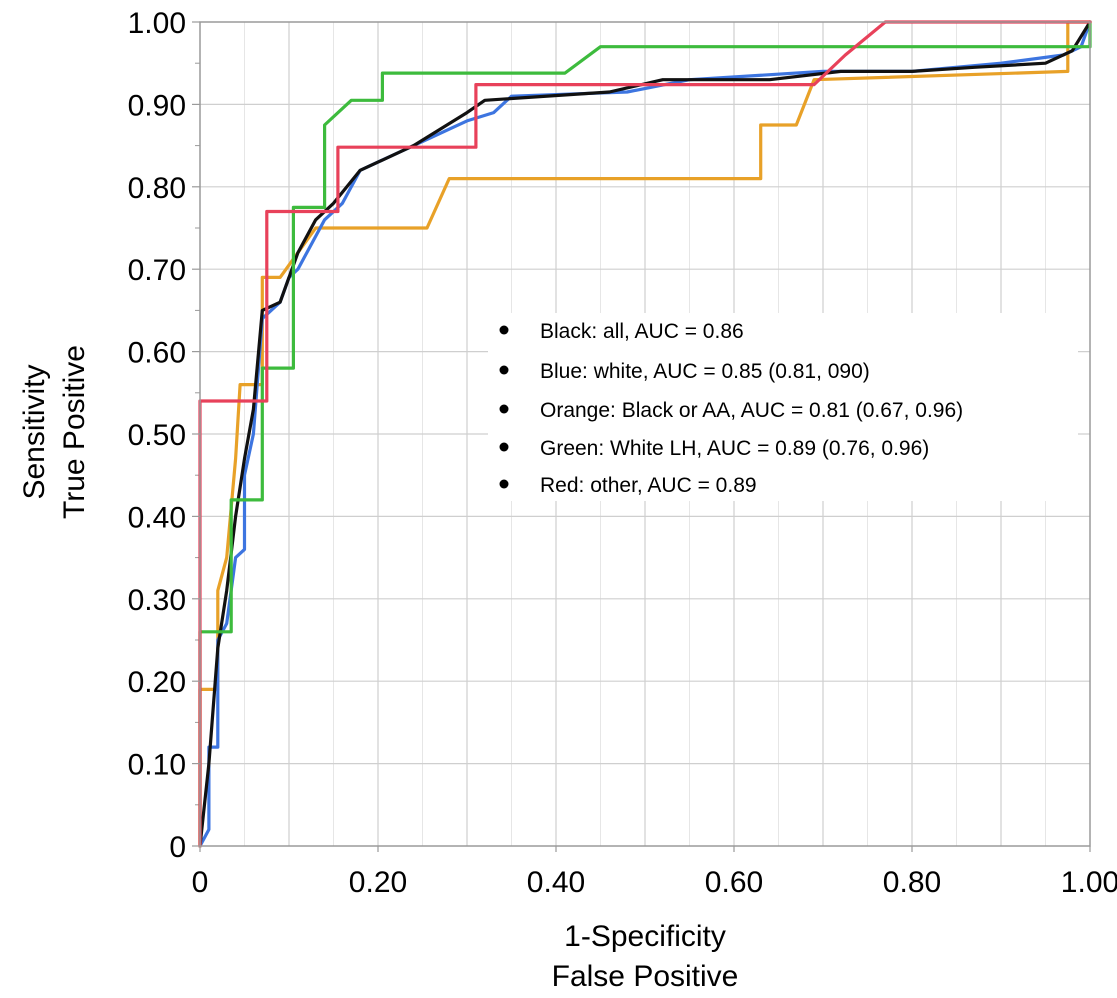  Describe the element at coordinates (157, 353) in the screenshot. I see `y-tick-label: 0.60` at that location.